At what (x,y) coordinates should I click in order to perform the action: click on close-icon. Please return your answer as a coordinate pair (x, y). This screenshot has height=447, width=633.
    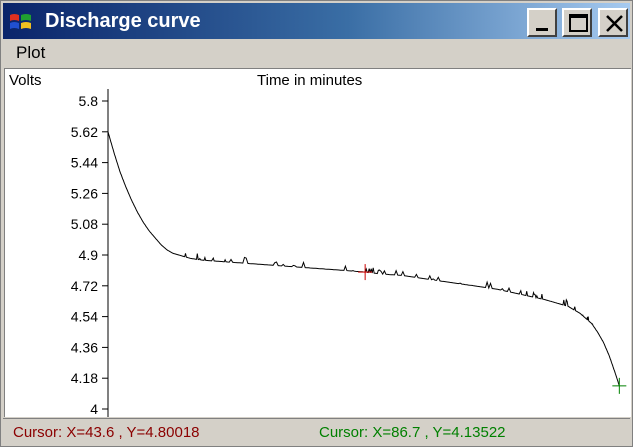
    Looking at the image, I should click on (614, 23).